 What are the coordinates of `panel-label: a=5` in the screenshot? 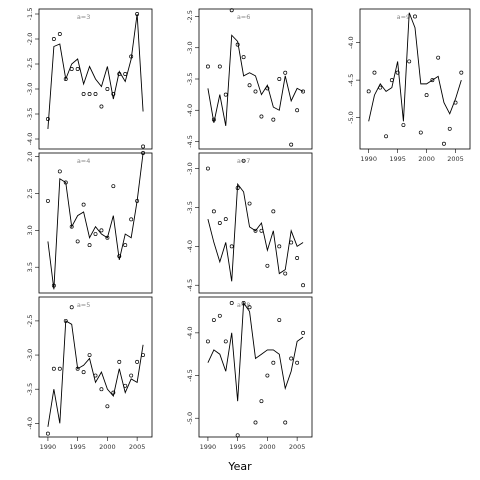 It's located at (84, 305).